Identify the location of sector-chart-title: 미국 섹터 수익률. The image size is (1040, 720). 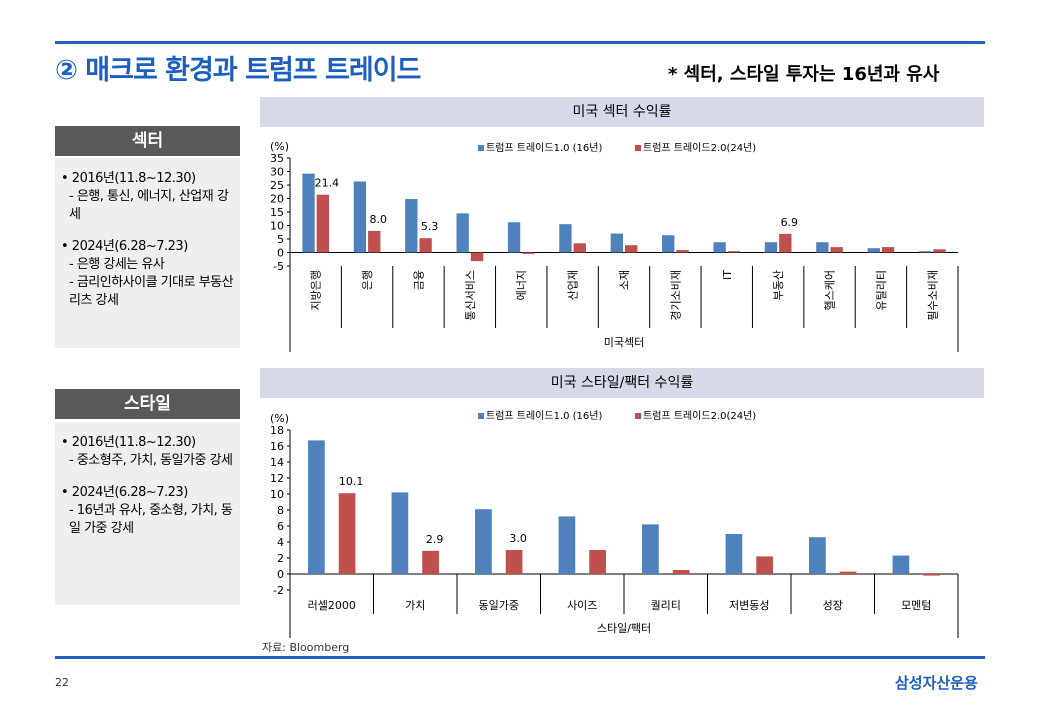
(622, 112).